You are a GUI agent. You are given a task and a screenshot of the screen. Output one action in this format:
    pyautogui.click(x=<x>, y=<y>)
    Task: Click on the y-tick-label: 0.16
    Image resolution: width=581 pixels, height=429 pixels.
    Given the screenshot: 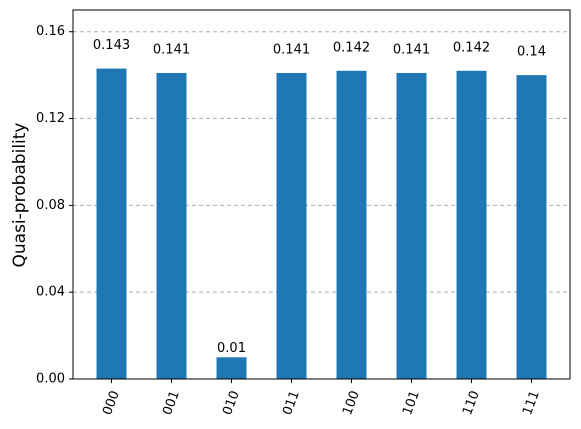 What is the action you would take?
    pyautogui.click(x=50, y=31)
    